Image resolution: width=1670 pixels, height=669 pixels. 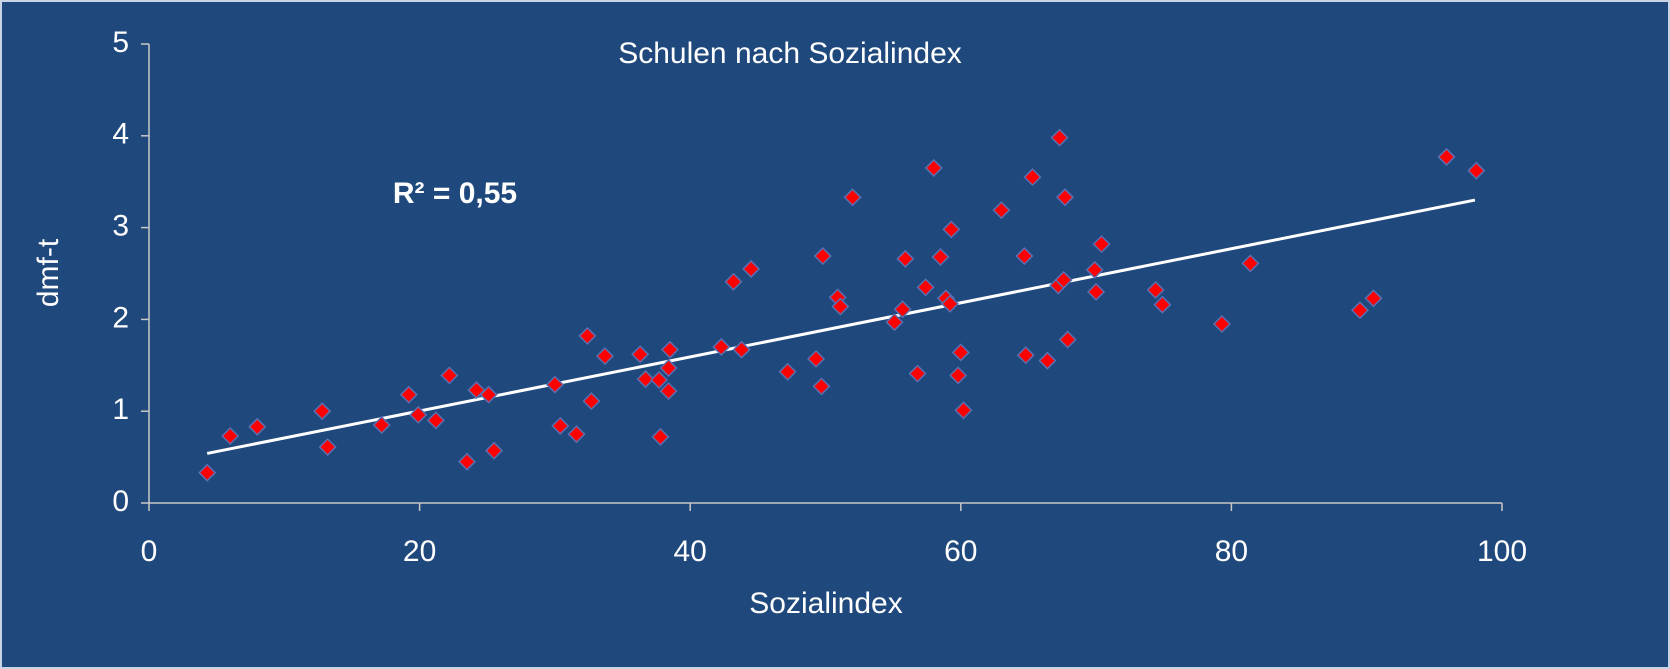 I want to click on x-axis-label: Sozialindex, so click(x=825, y=603).